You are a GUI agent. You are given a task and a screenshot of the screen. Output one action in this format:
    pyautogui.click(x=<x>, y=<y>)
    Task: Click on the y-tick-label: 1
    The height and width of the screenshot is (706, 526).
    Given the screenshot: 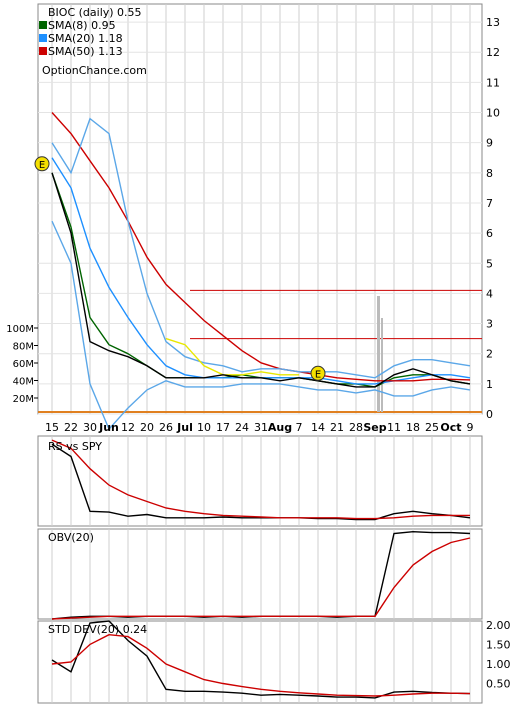 What is the action you would take?
    pyautogui.click(x=489, y=384)
    